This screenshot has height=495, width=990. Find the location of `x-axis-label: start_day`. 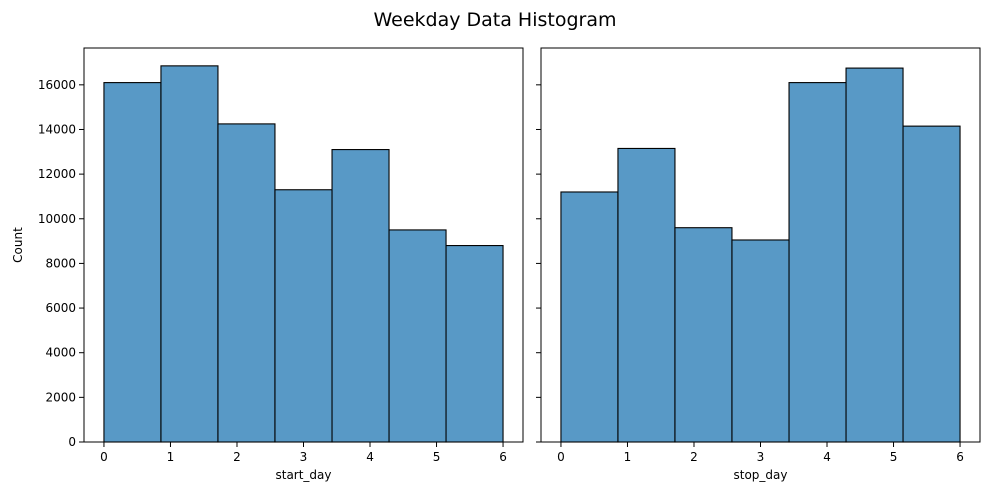

x-axis-label: start_day is located at coordinates (303, 475).